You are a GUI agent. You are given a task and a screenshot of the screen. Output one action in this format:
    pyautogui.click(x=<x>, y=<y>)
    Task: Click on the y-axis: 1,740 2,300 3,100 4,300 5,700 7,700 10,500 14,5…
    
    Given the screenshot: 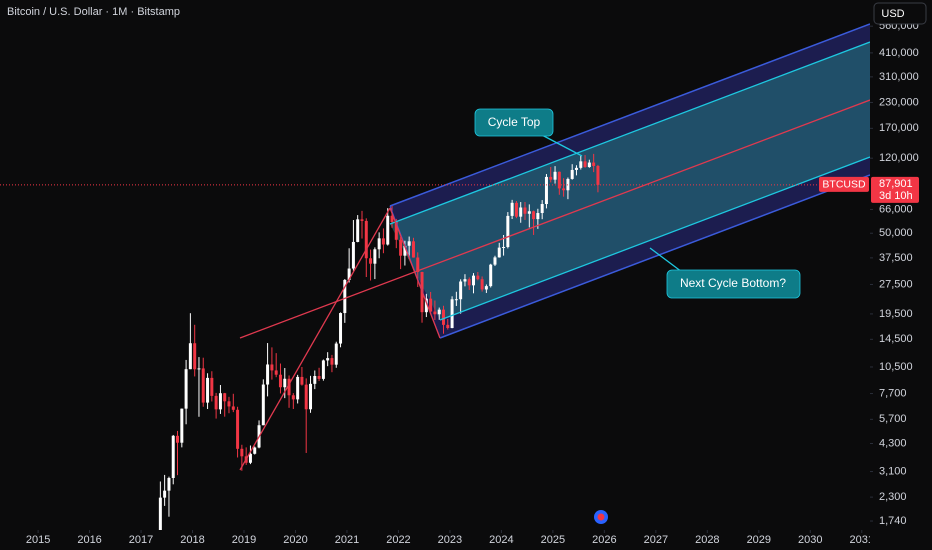 What is the action you would take?
    pyautogui.click(x=894, y=273)
    